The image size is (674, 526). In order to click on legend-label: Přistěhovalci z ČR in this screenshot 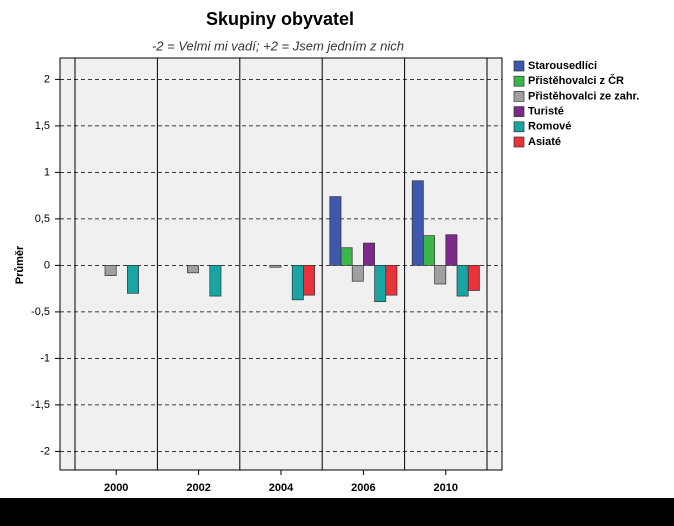, I will do `click(576, 80)`.